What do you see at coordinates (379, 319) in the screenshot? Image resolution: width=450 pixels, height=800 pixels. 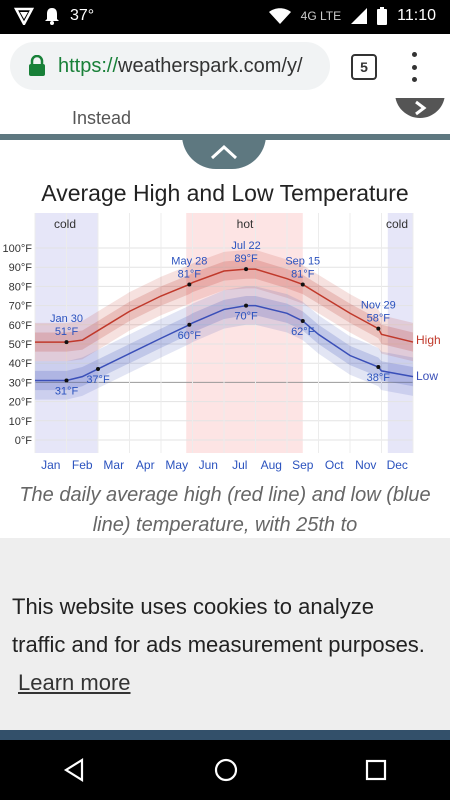 I see `annotation-value: 58°F` at bounding box center [379, 319].